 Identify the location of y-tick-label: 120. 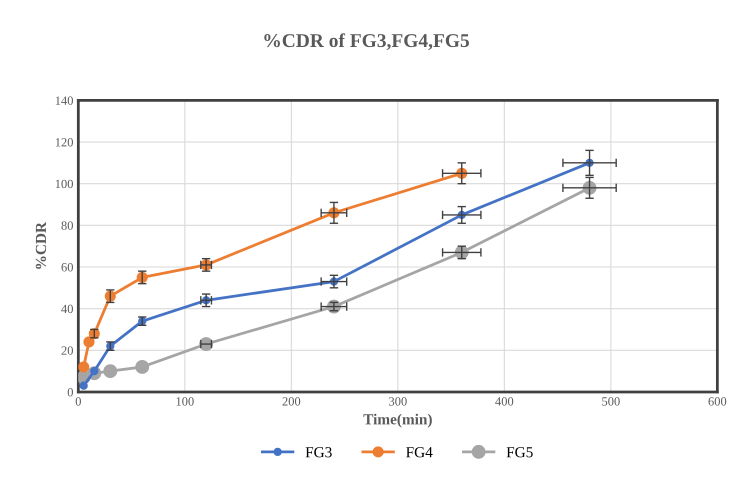
(64, 142).